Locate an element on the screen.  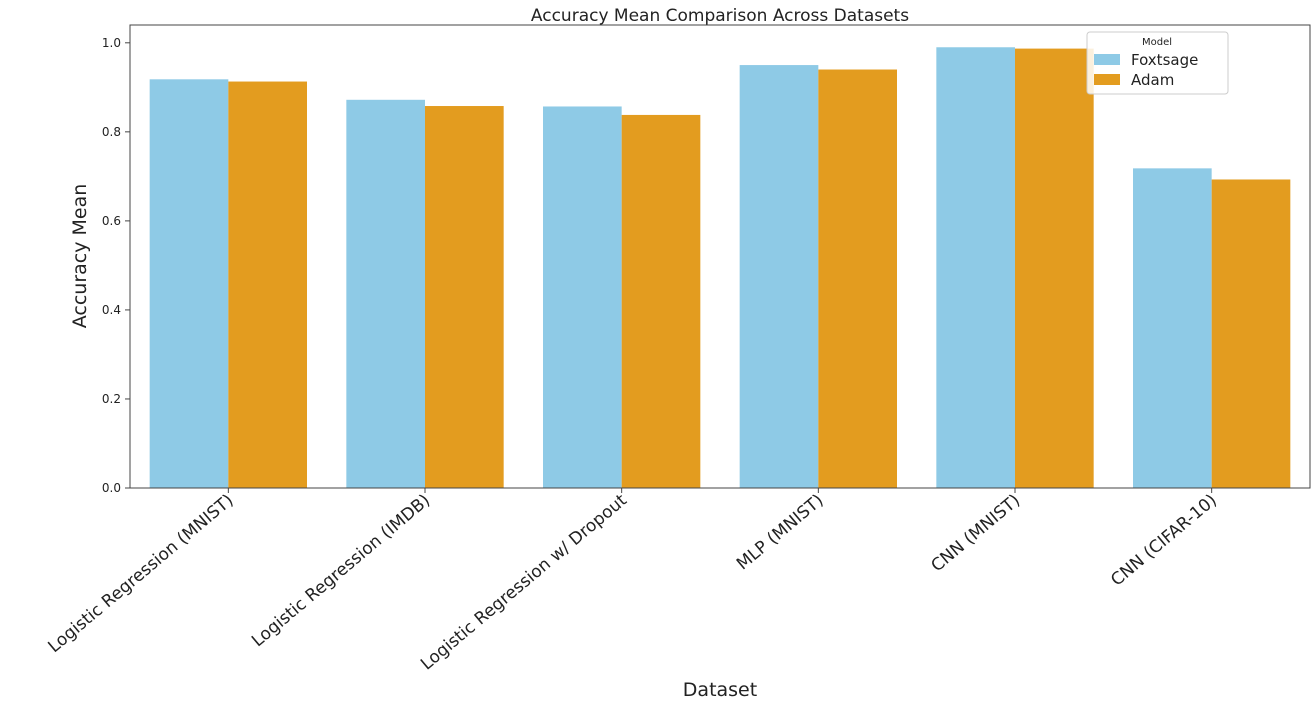
legend-label-foxtsage: Foxtsage is located at coordinates (1164, 60).